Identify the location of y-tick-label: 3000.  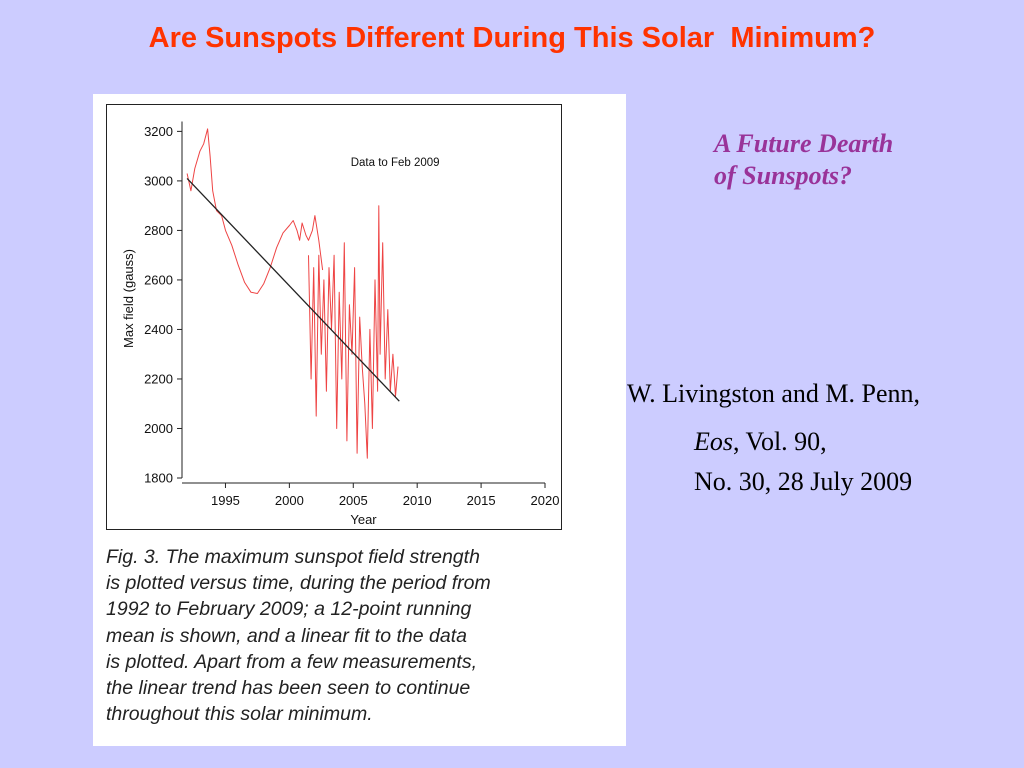
(158, 180).